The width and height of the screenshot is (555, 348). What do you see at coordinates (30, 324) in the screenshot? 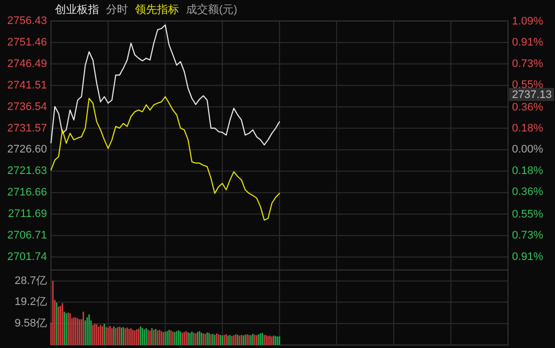
I see `y-tick-label: 9.58亿` at bounding box center [30, 324].